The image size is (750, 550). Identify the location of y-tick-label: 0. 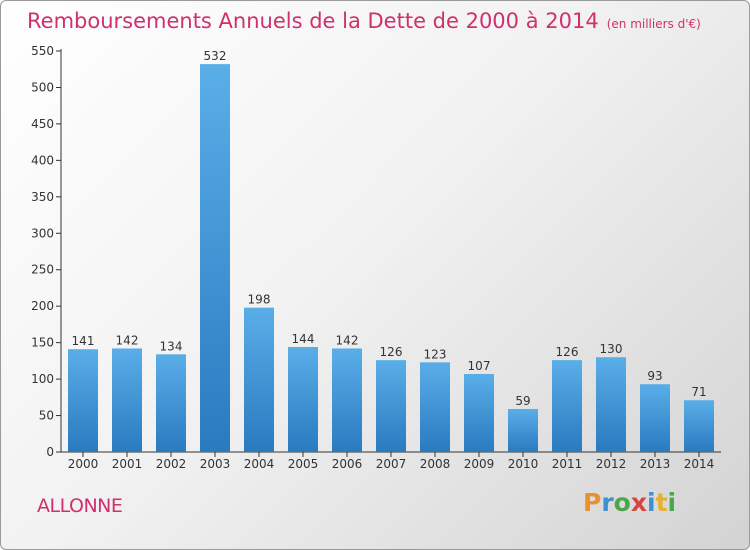
(50, 452).